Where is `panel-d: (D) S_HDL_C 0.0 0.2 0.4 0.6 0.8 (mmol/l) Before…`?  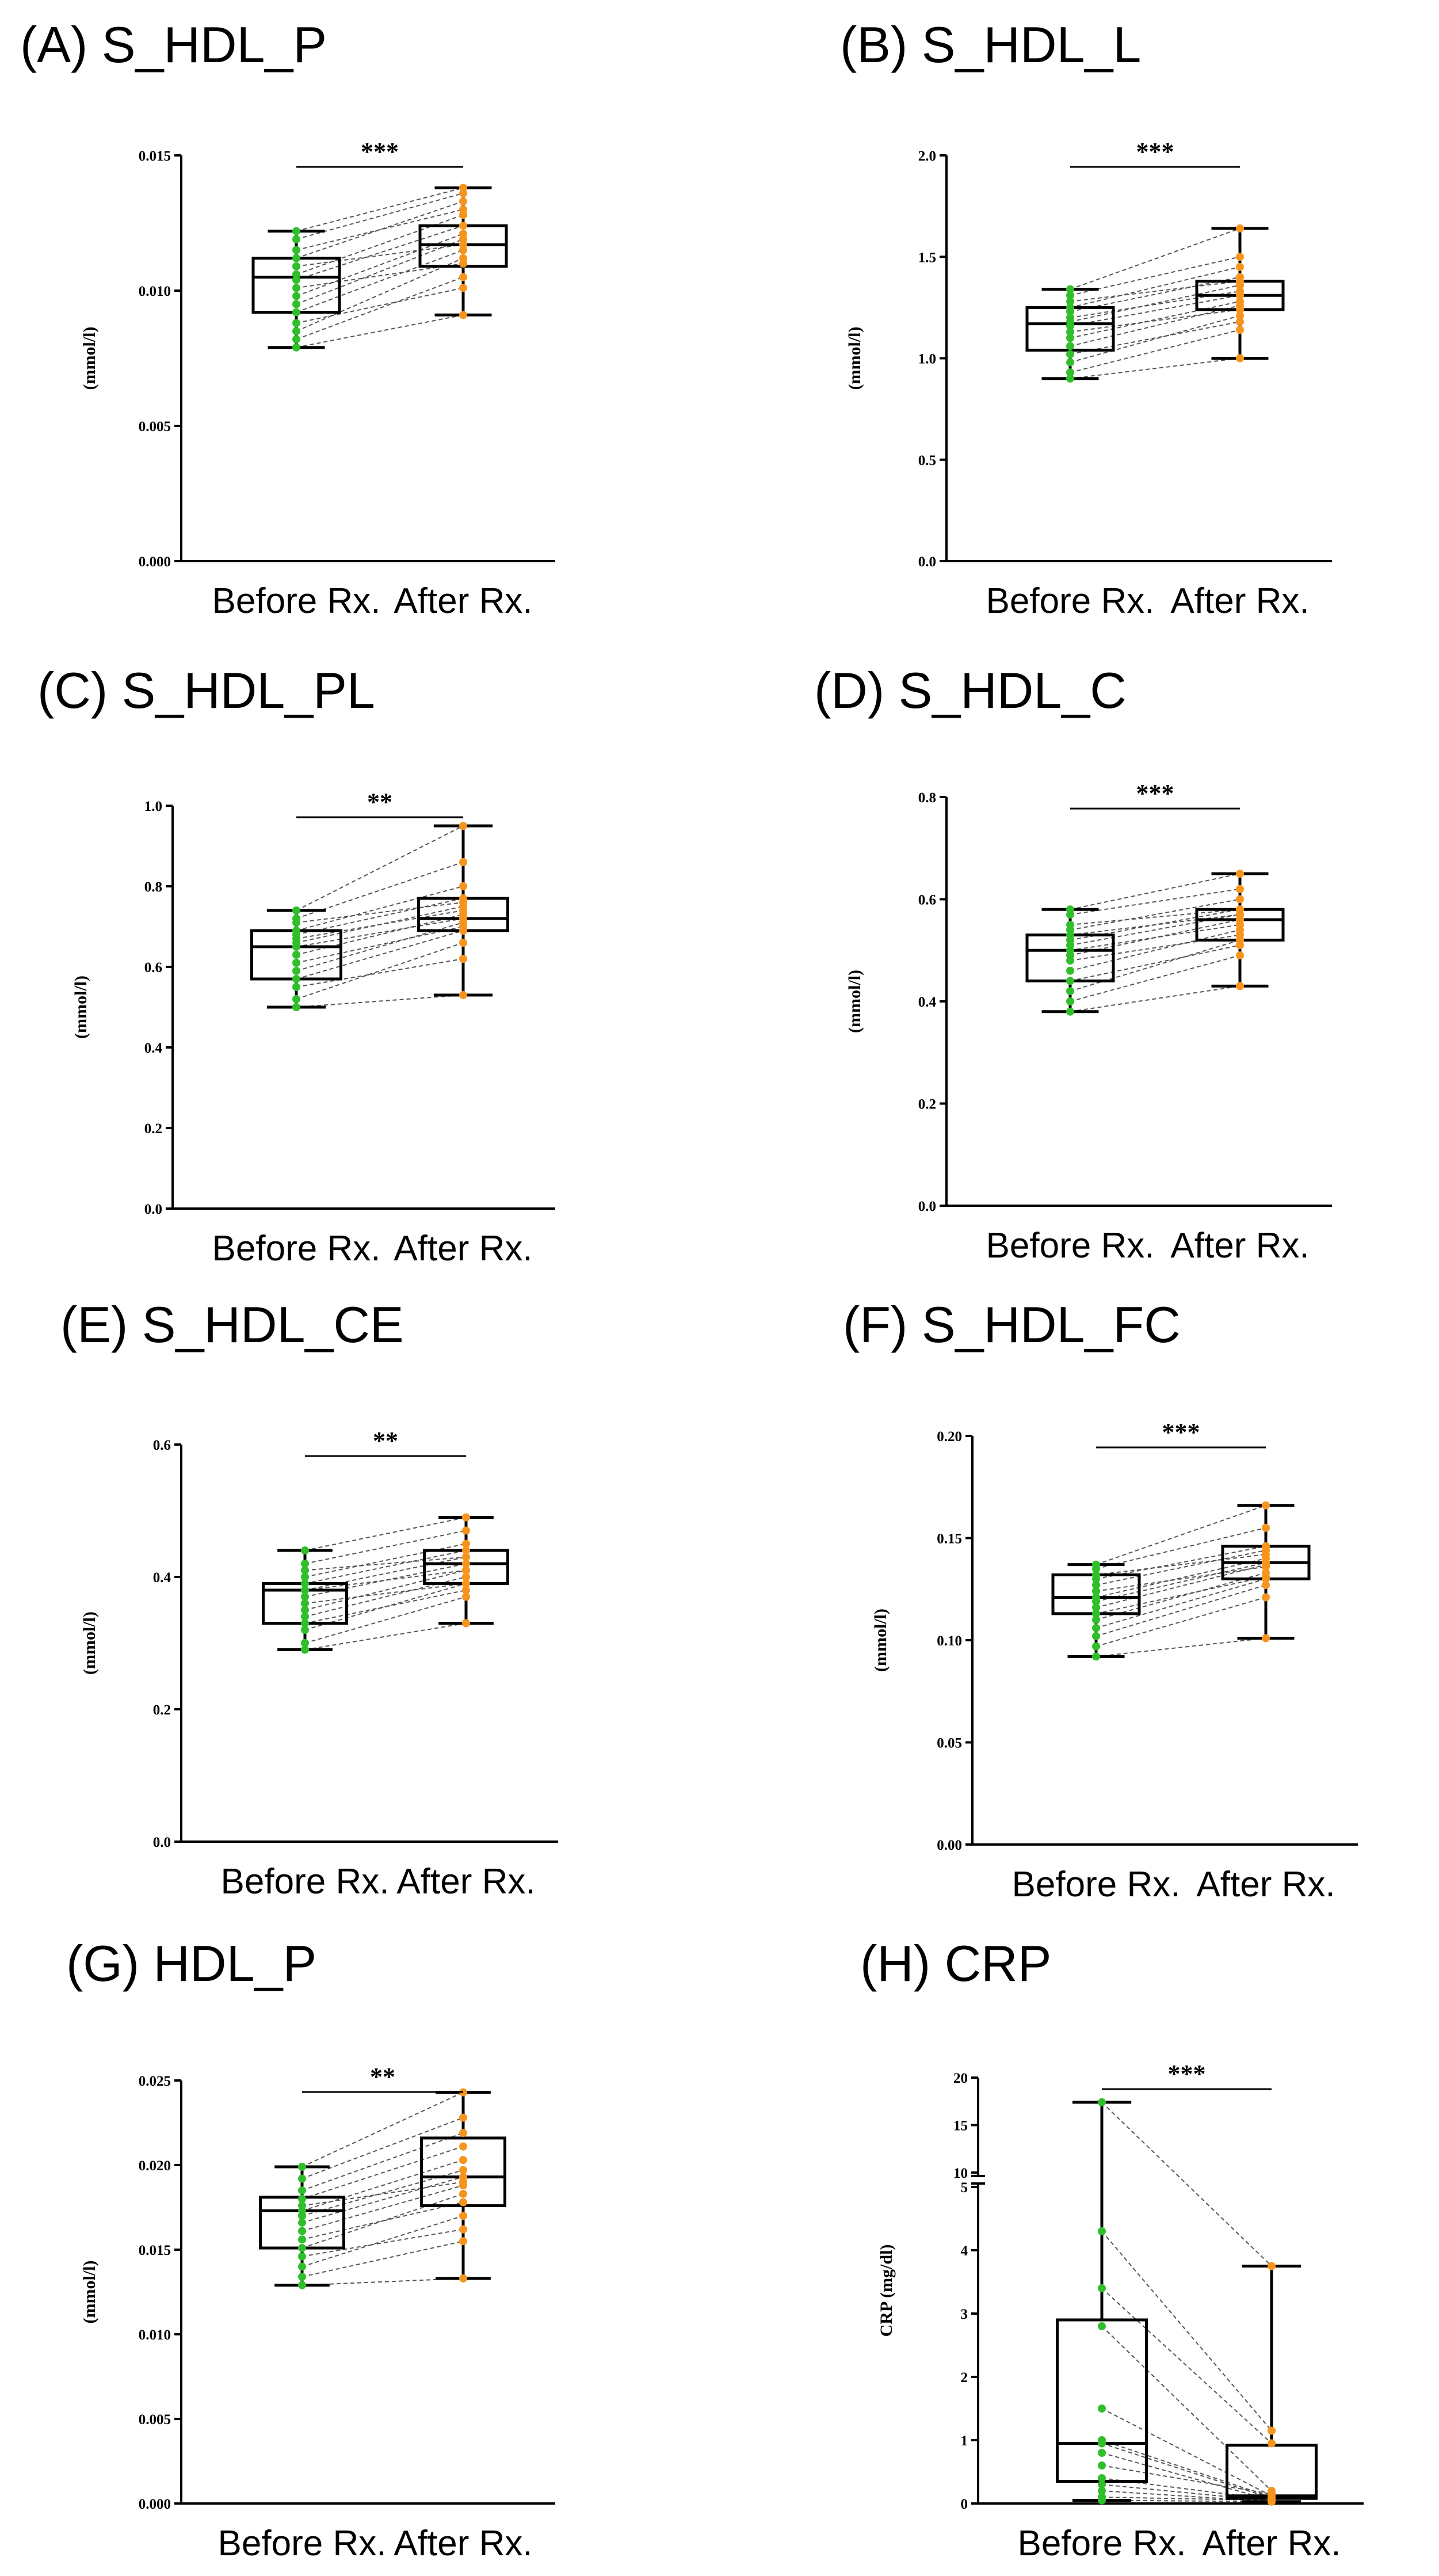
panel-d: (D) S_HDL_C 0.0 0.2 0.4 0.6 0.8 (mmol/l) Before… is located at coordinates (1078, 959).